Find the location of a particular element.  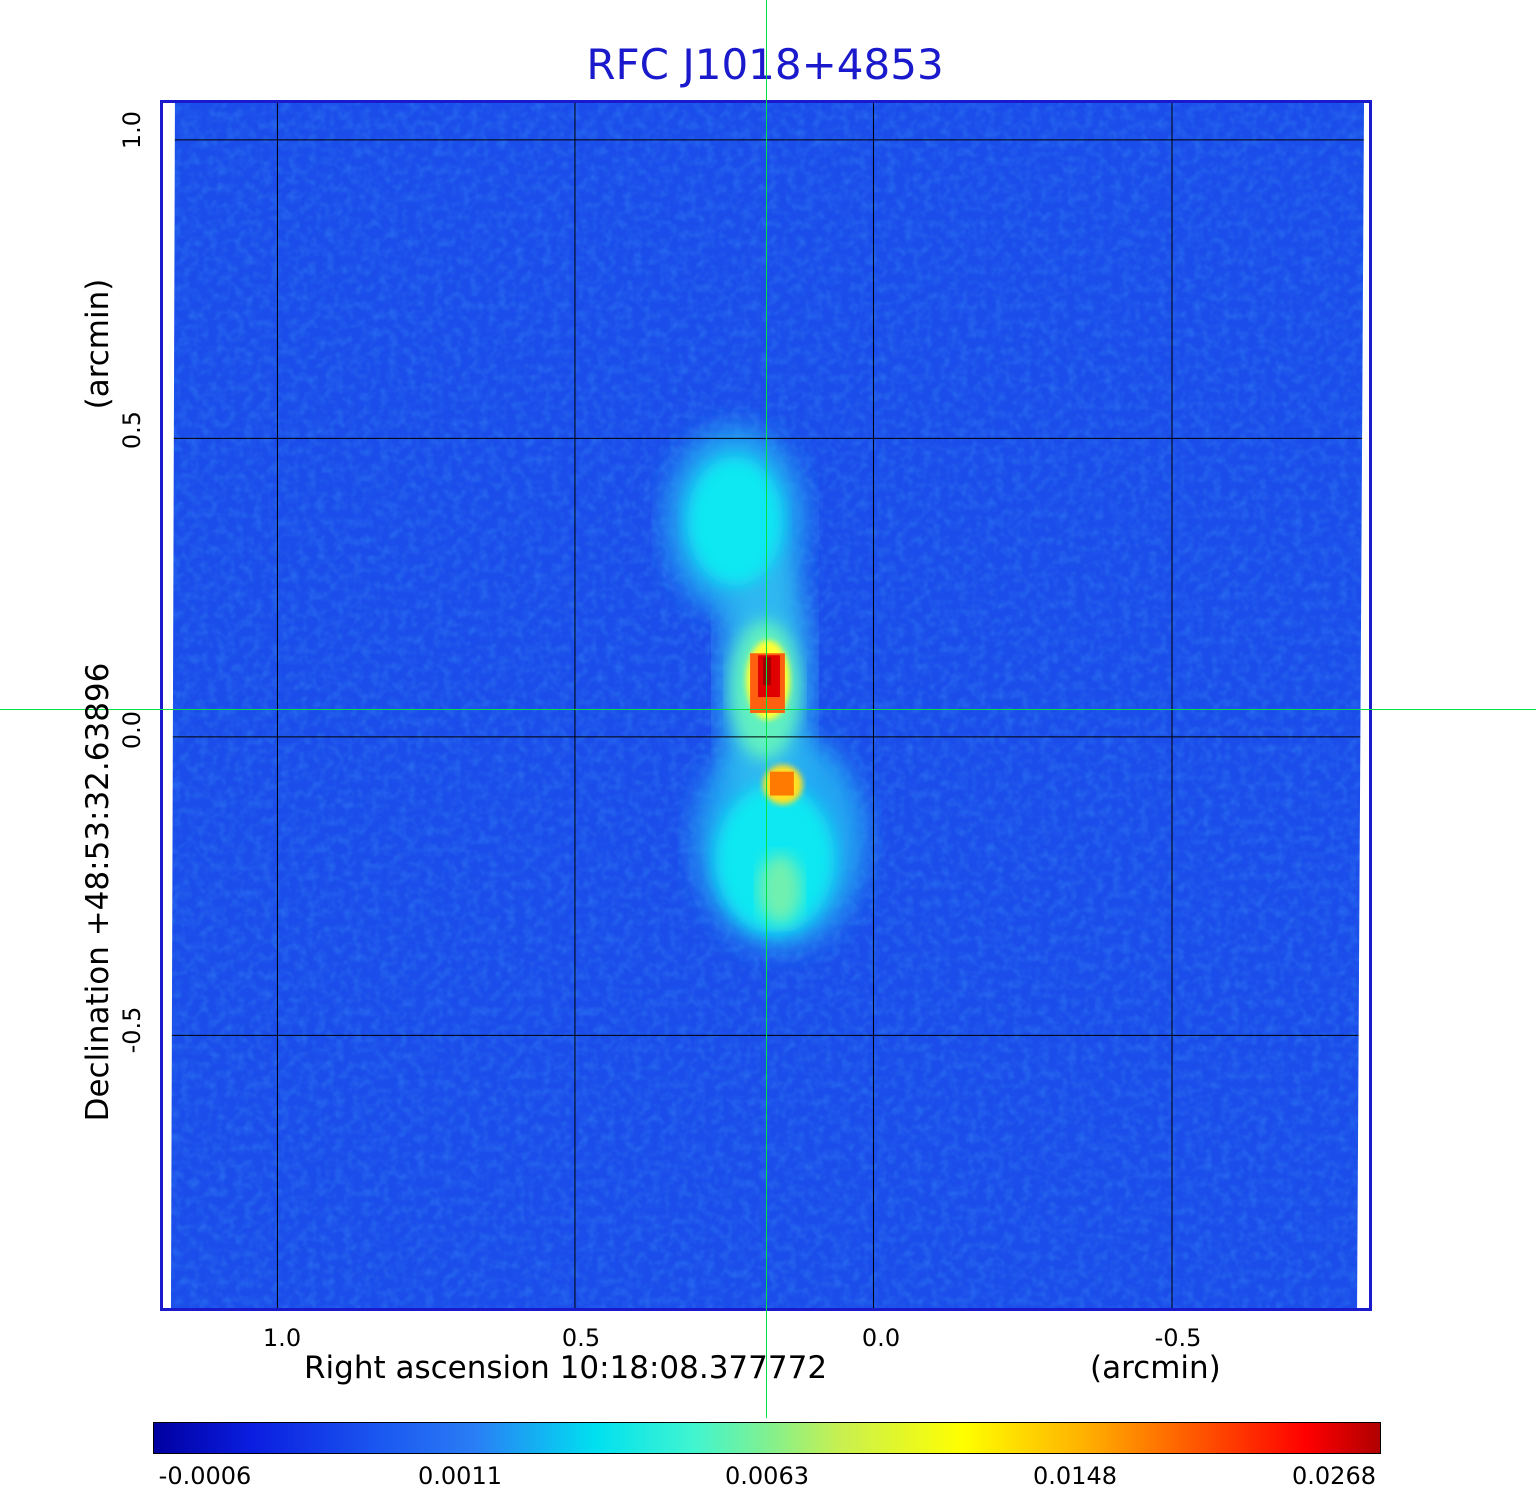

y-tick-label: 0.0 is located at coordinates (132, 730).